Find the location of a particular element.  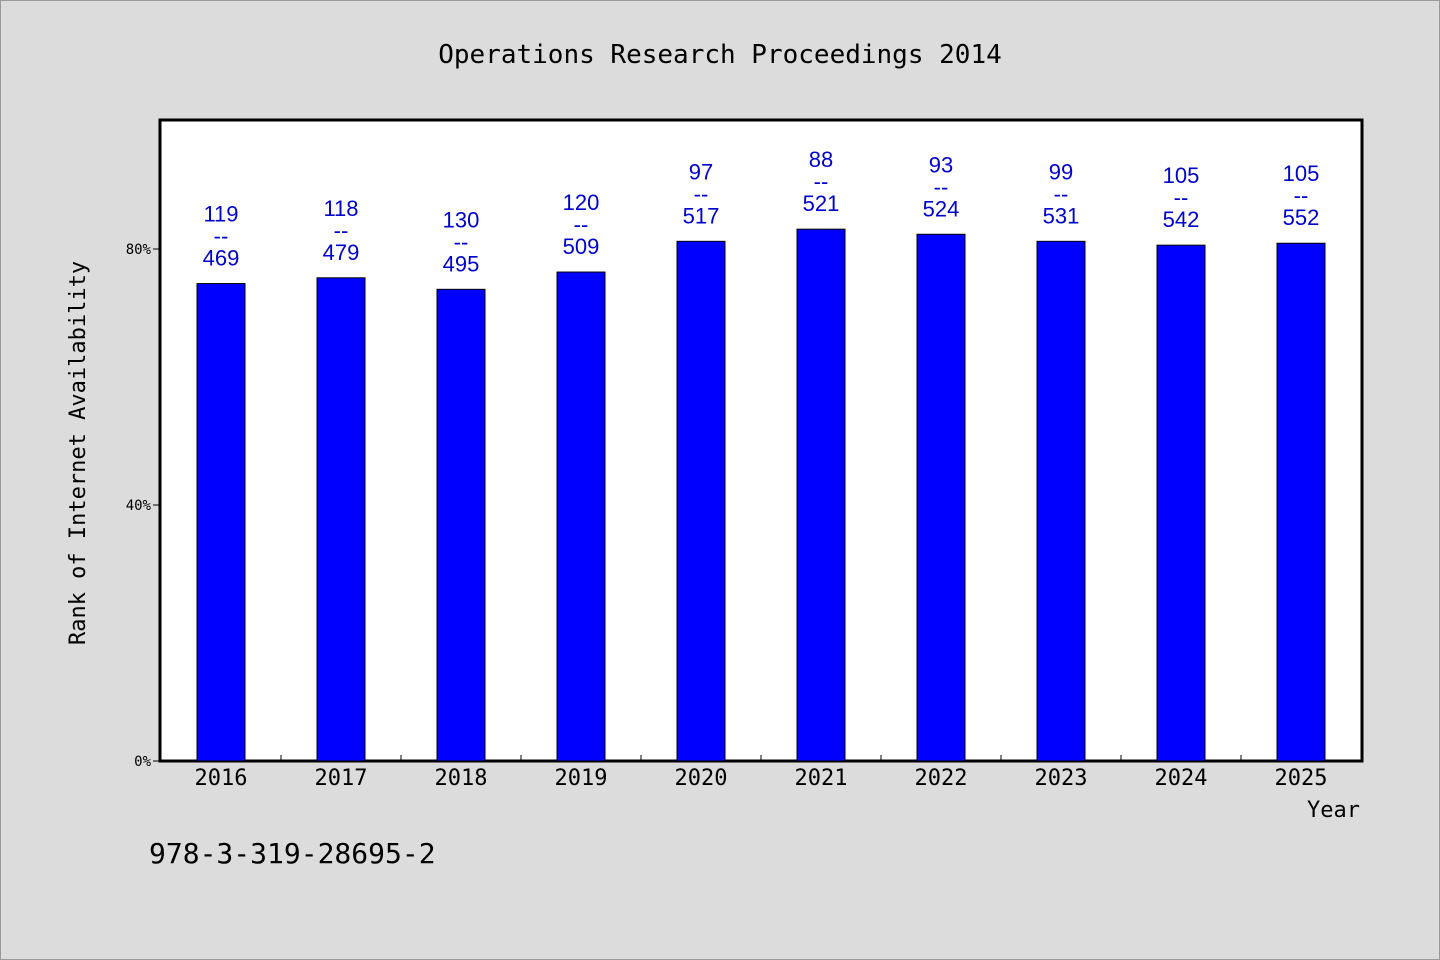

bar-2022 is located at coordinates (941, 497).